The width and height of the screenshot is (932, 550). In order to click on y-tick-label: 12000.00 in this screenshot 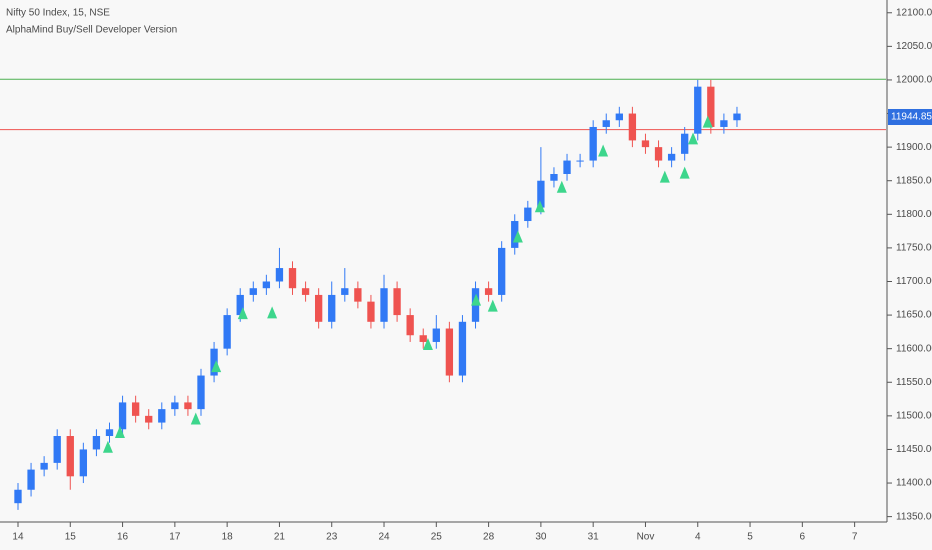, I will do `click(914, 80)`.